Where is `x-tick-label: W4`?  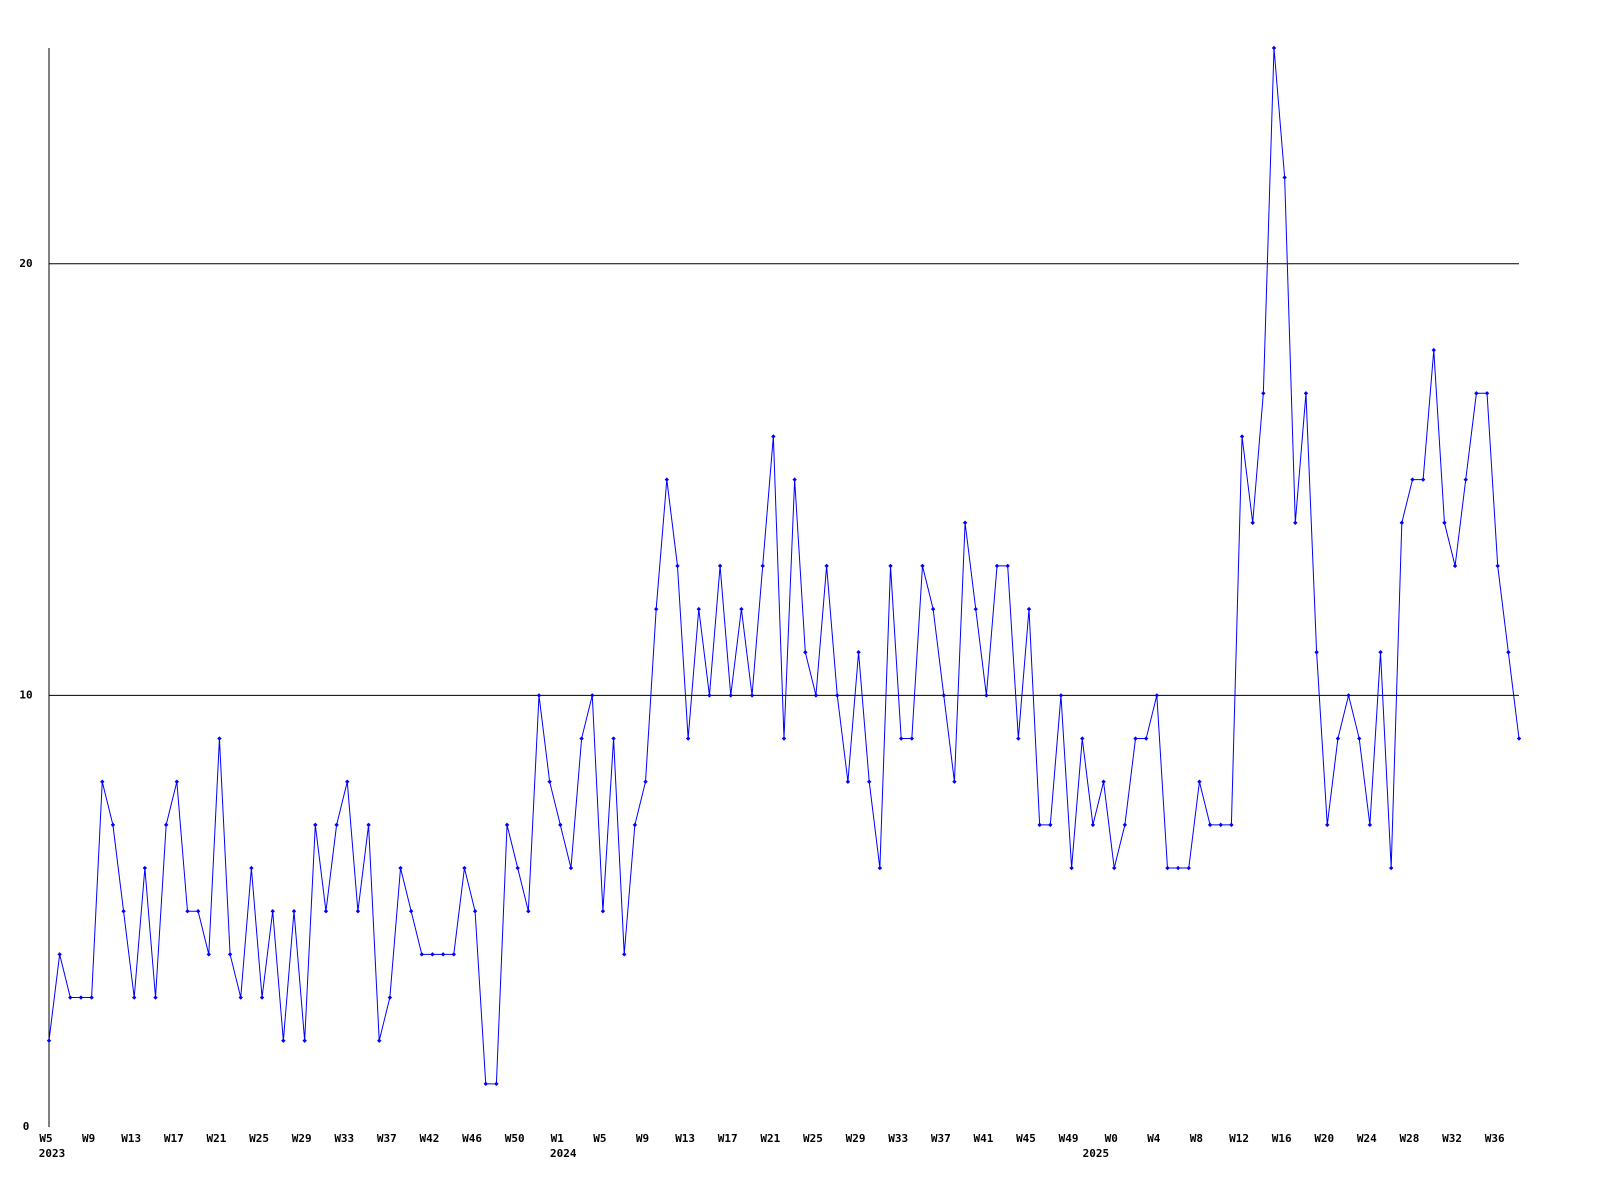 x-tick-label: W4 is located at coordinates (1154, 1138).